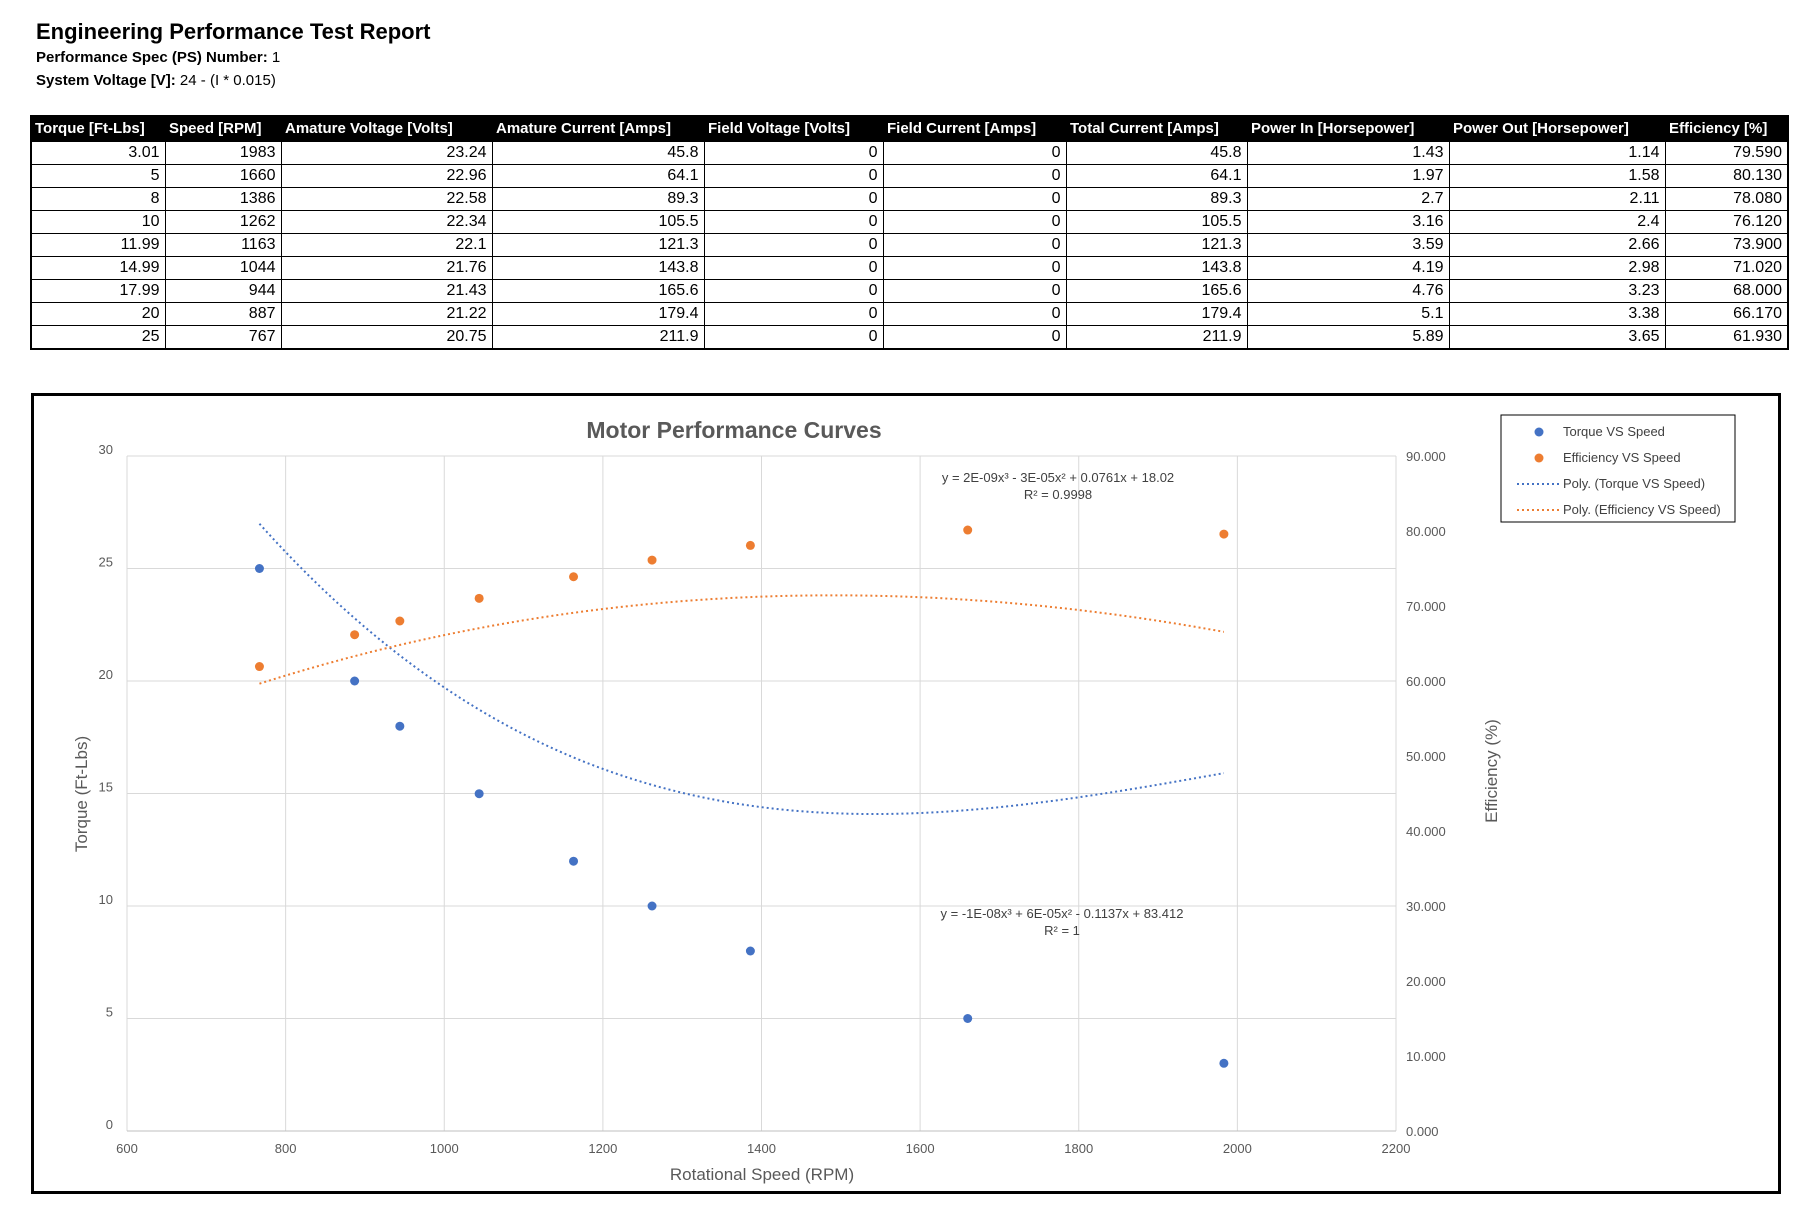 The width and height of the screenshot is (1802, 1226). I want to click on y-axis-title: Torque (Ft-Lbs), so click(81, 794).